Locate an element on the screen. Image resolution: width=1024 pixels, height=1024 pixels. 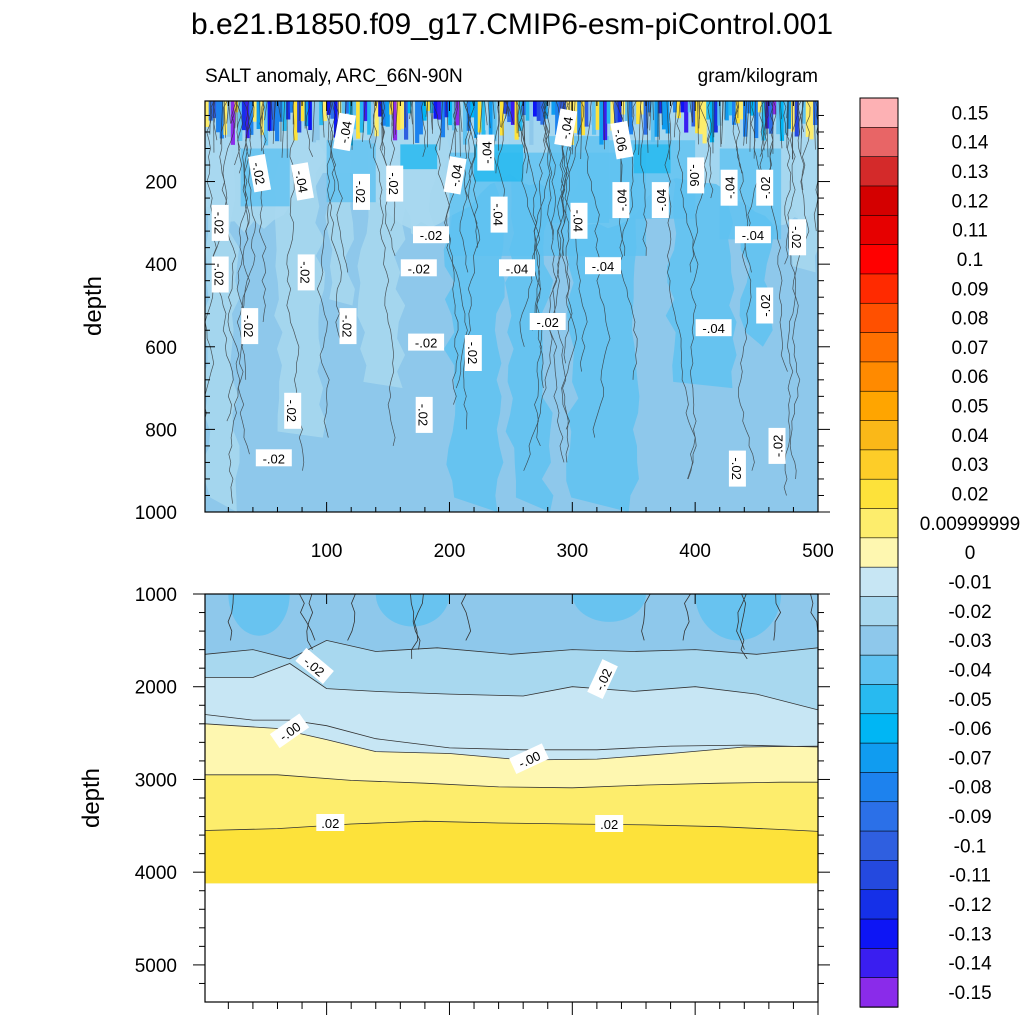
lower-contour-label: .02 is located at coordinates (609, 823).